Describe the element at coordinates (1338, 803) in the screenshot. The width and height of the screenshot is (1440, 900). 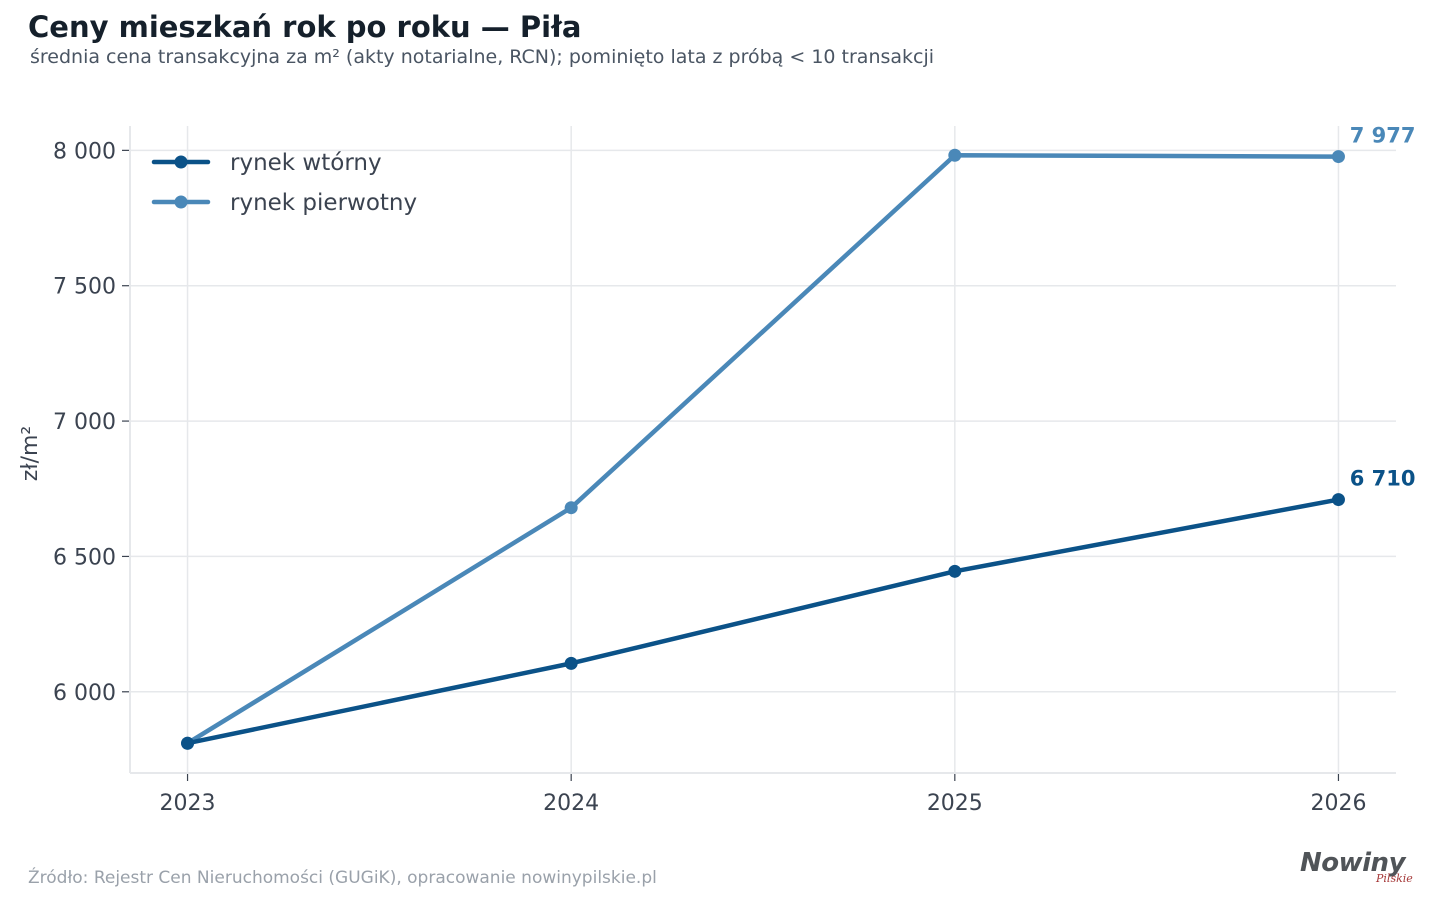
I see `x-tick-label: 2026` at that location.